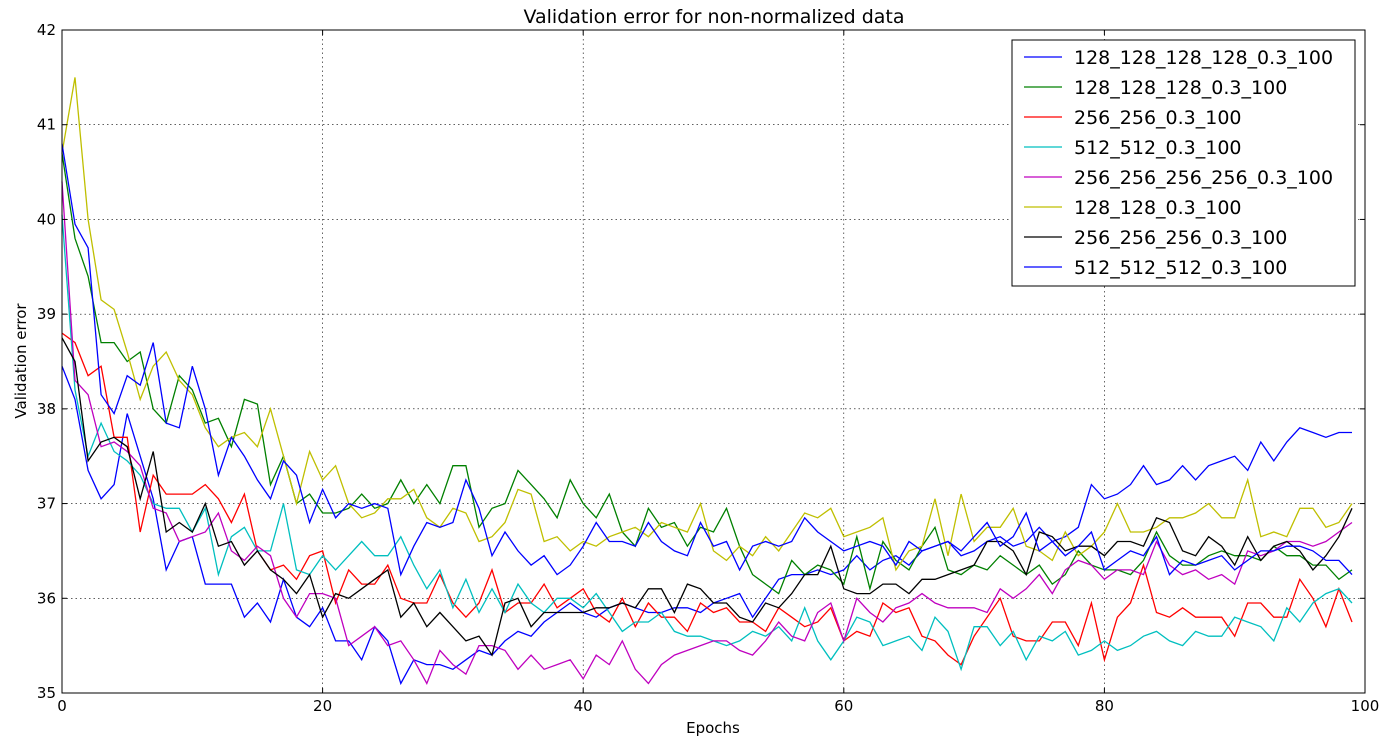  What do you see at coordinates (1180, 238) in the screenshot?
I see `legend-label: 256_256_256_0.3_100` at bounding box center [1180, 238].